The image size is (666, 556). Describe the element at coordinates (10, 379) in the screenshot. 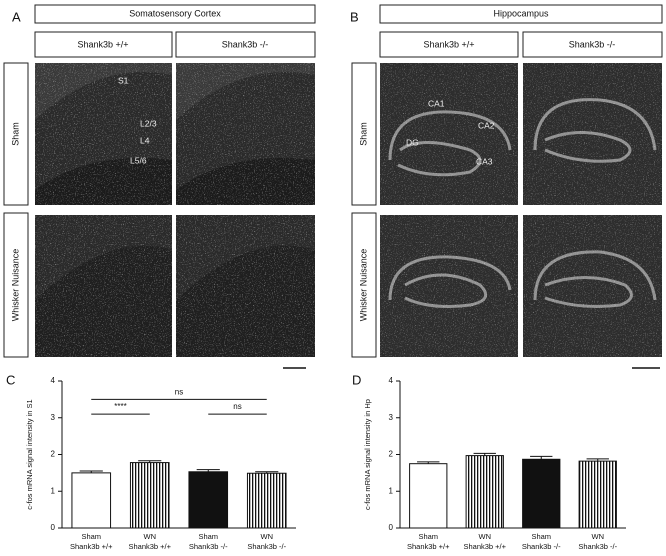

I see `panel-label: C` at that location.